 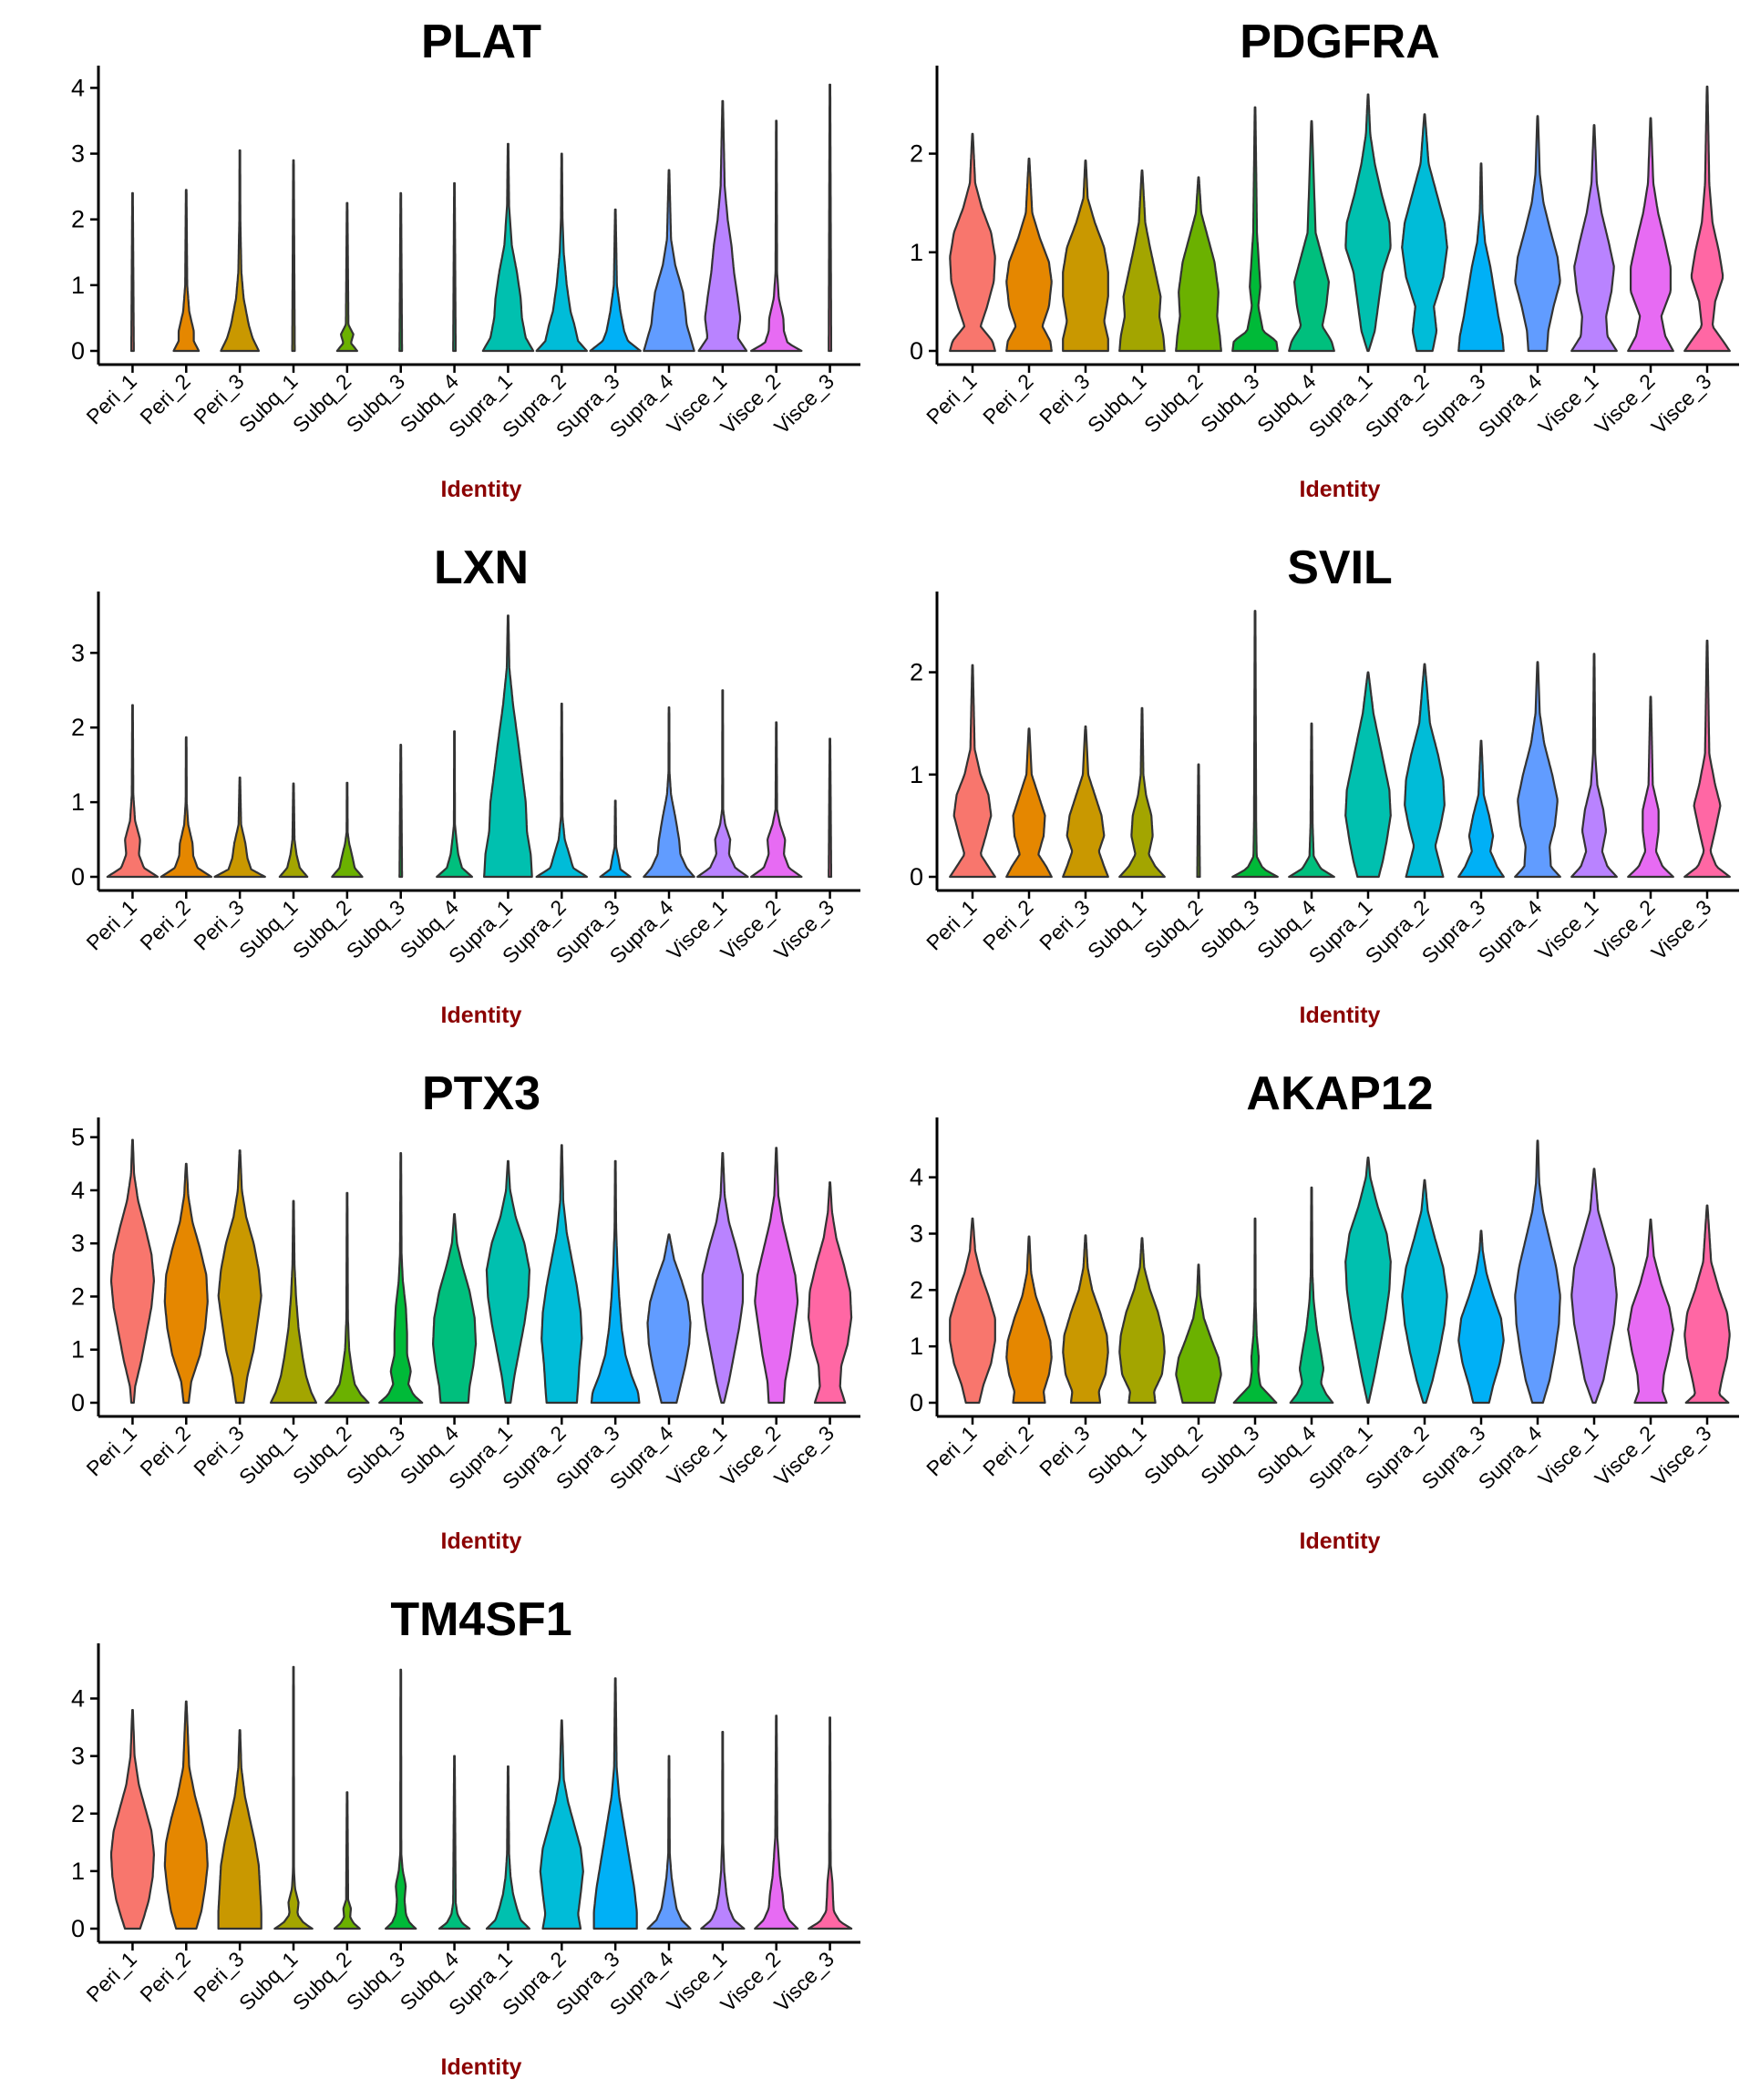 I want to click on panel-title: PDGFRA, so click(x=1340, y=41).